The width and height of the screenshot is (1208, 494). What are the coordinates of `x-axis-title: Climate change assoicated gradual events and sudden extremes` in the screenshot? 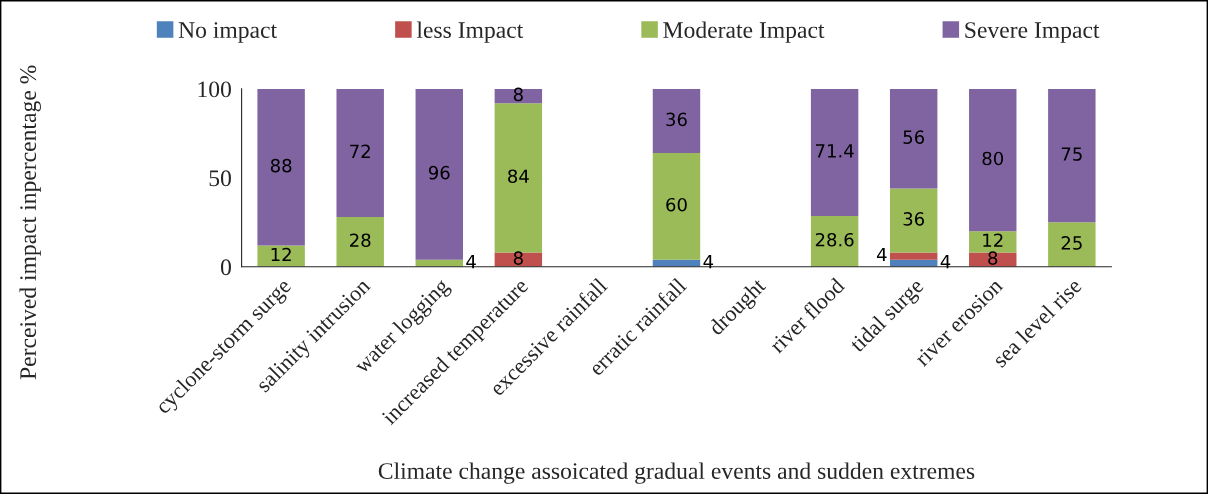 It's located at (676, 473).